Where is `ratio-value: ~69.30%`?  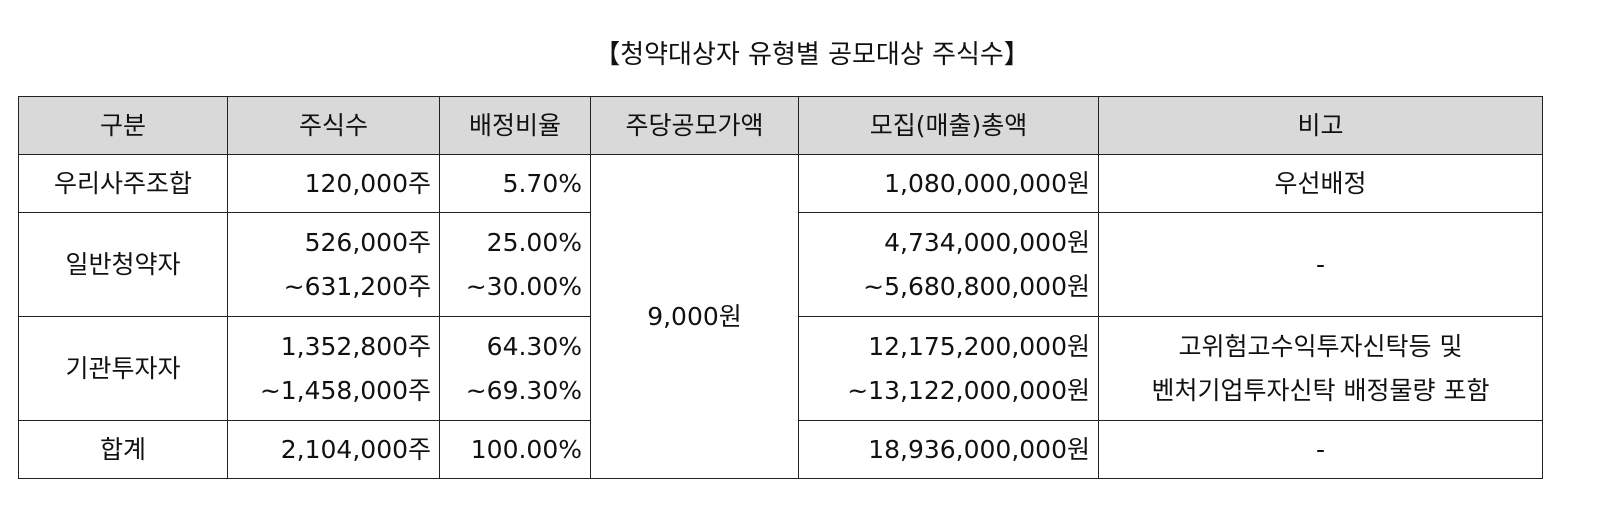 ratio-value: ~69.30% is located at coordinates (523, 390).